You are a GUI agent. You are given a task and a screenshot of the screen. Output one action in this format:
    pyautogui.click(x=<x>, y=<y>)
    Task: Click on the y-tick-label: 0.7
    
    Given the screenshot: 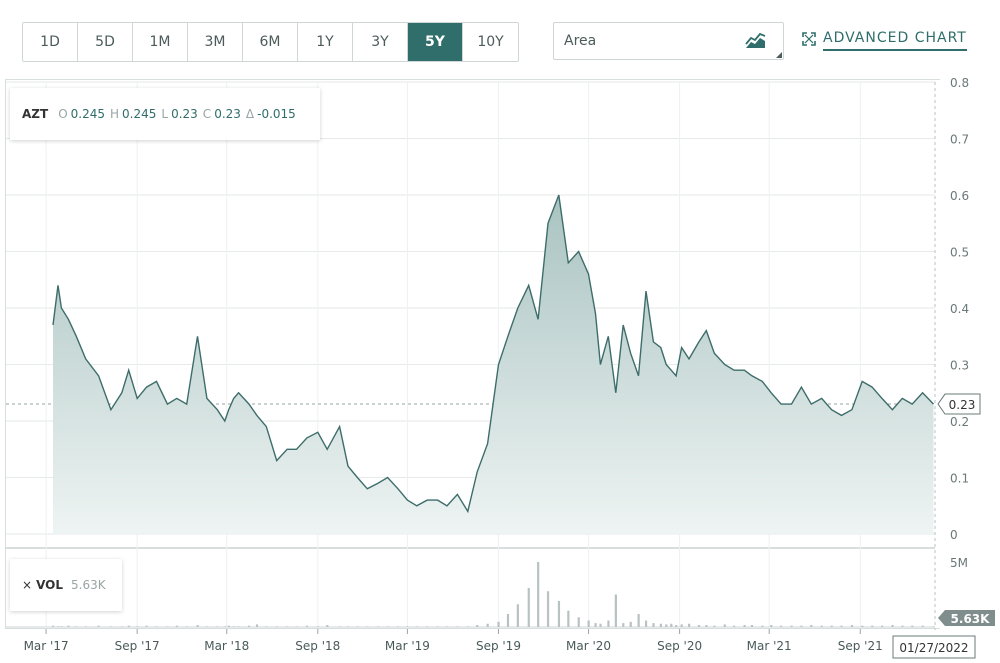 What is the action you would take?
    pyautogui.click(x=959, y=140)
    